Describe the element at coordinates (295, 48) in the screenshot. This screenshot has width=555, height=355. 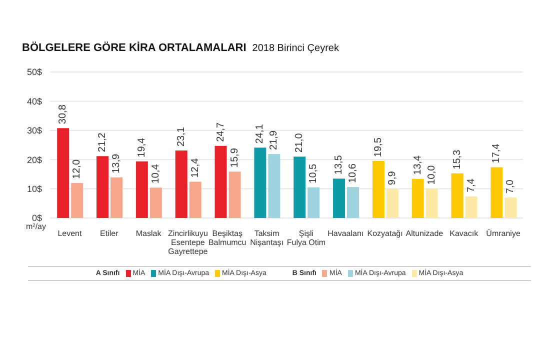
I see `chart-subtitle: 2018 Birinci Çeyrek` at that location.